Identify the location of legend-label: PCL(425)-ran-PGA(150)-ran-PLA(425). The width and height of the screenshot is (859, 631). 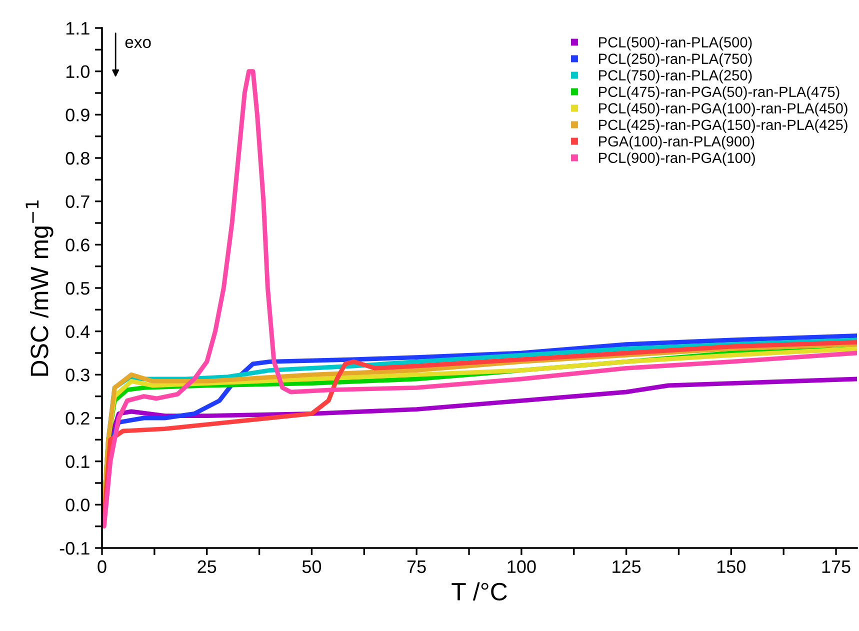
(723, 126).